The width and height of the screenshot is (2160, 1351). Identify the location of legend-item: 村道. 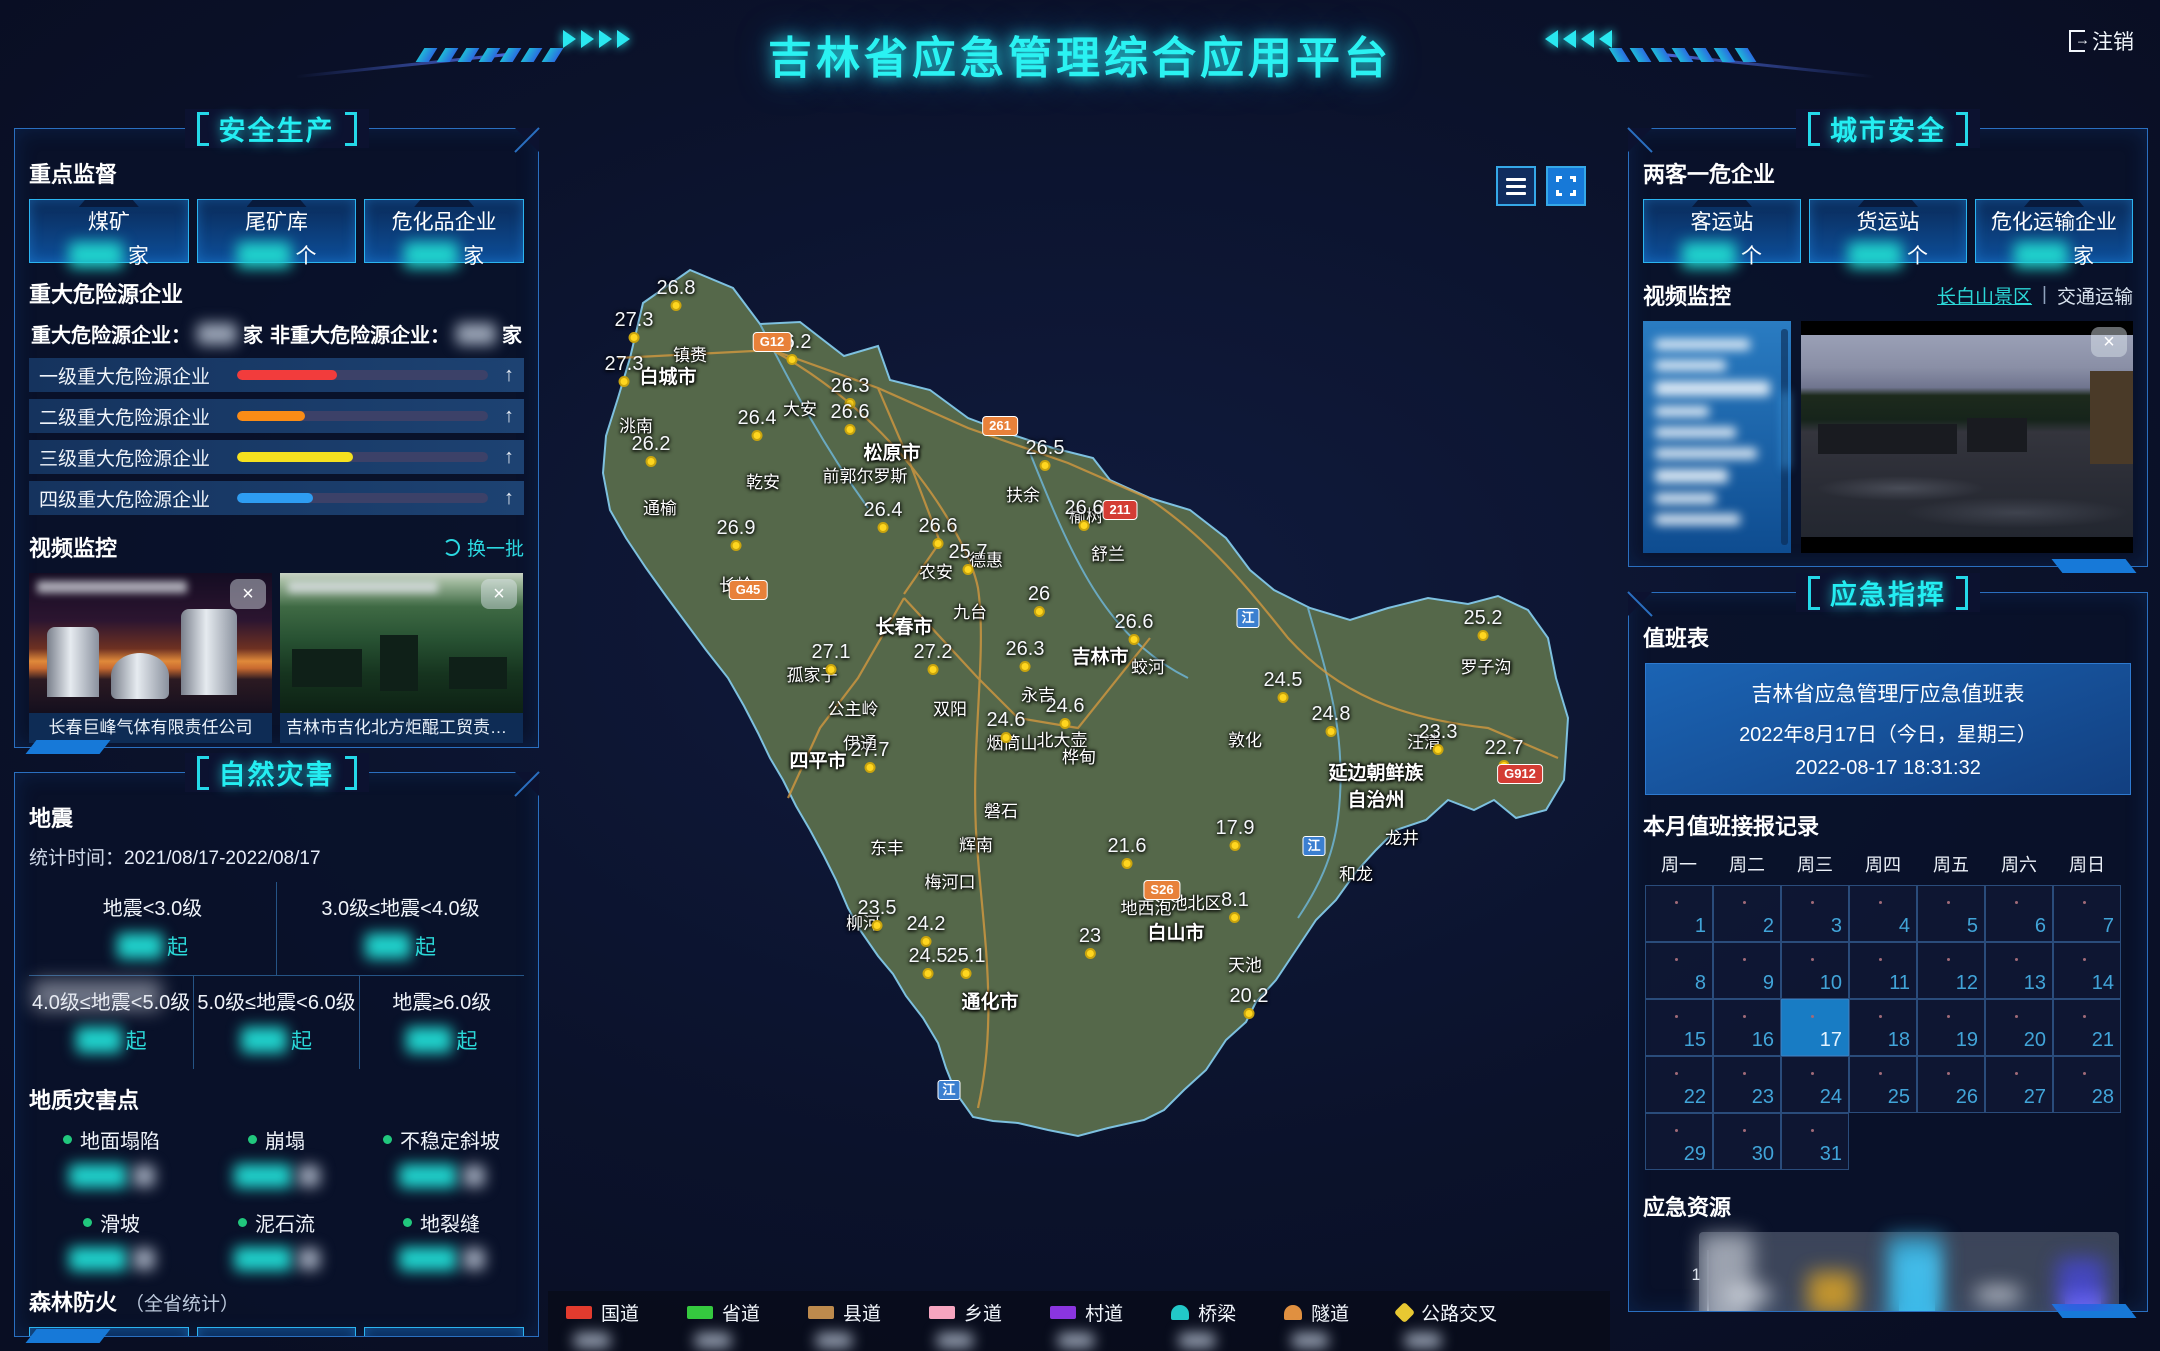
(1086, 1323).